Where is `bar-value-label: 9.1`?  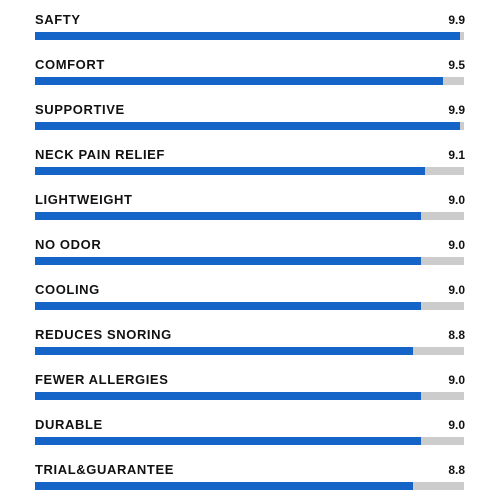 bar-value-label: 9.1 is located at coordinates (456, 155).